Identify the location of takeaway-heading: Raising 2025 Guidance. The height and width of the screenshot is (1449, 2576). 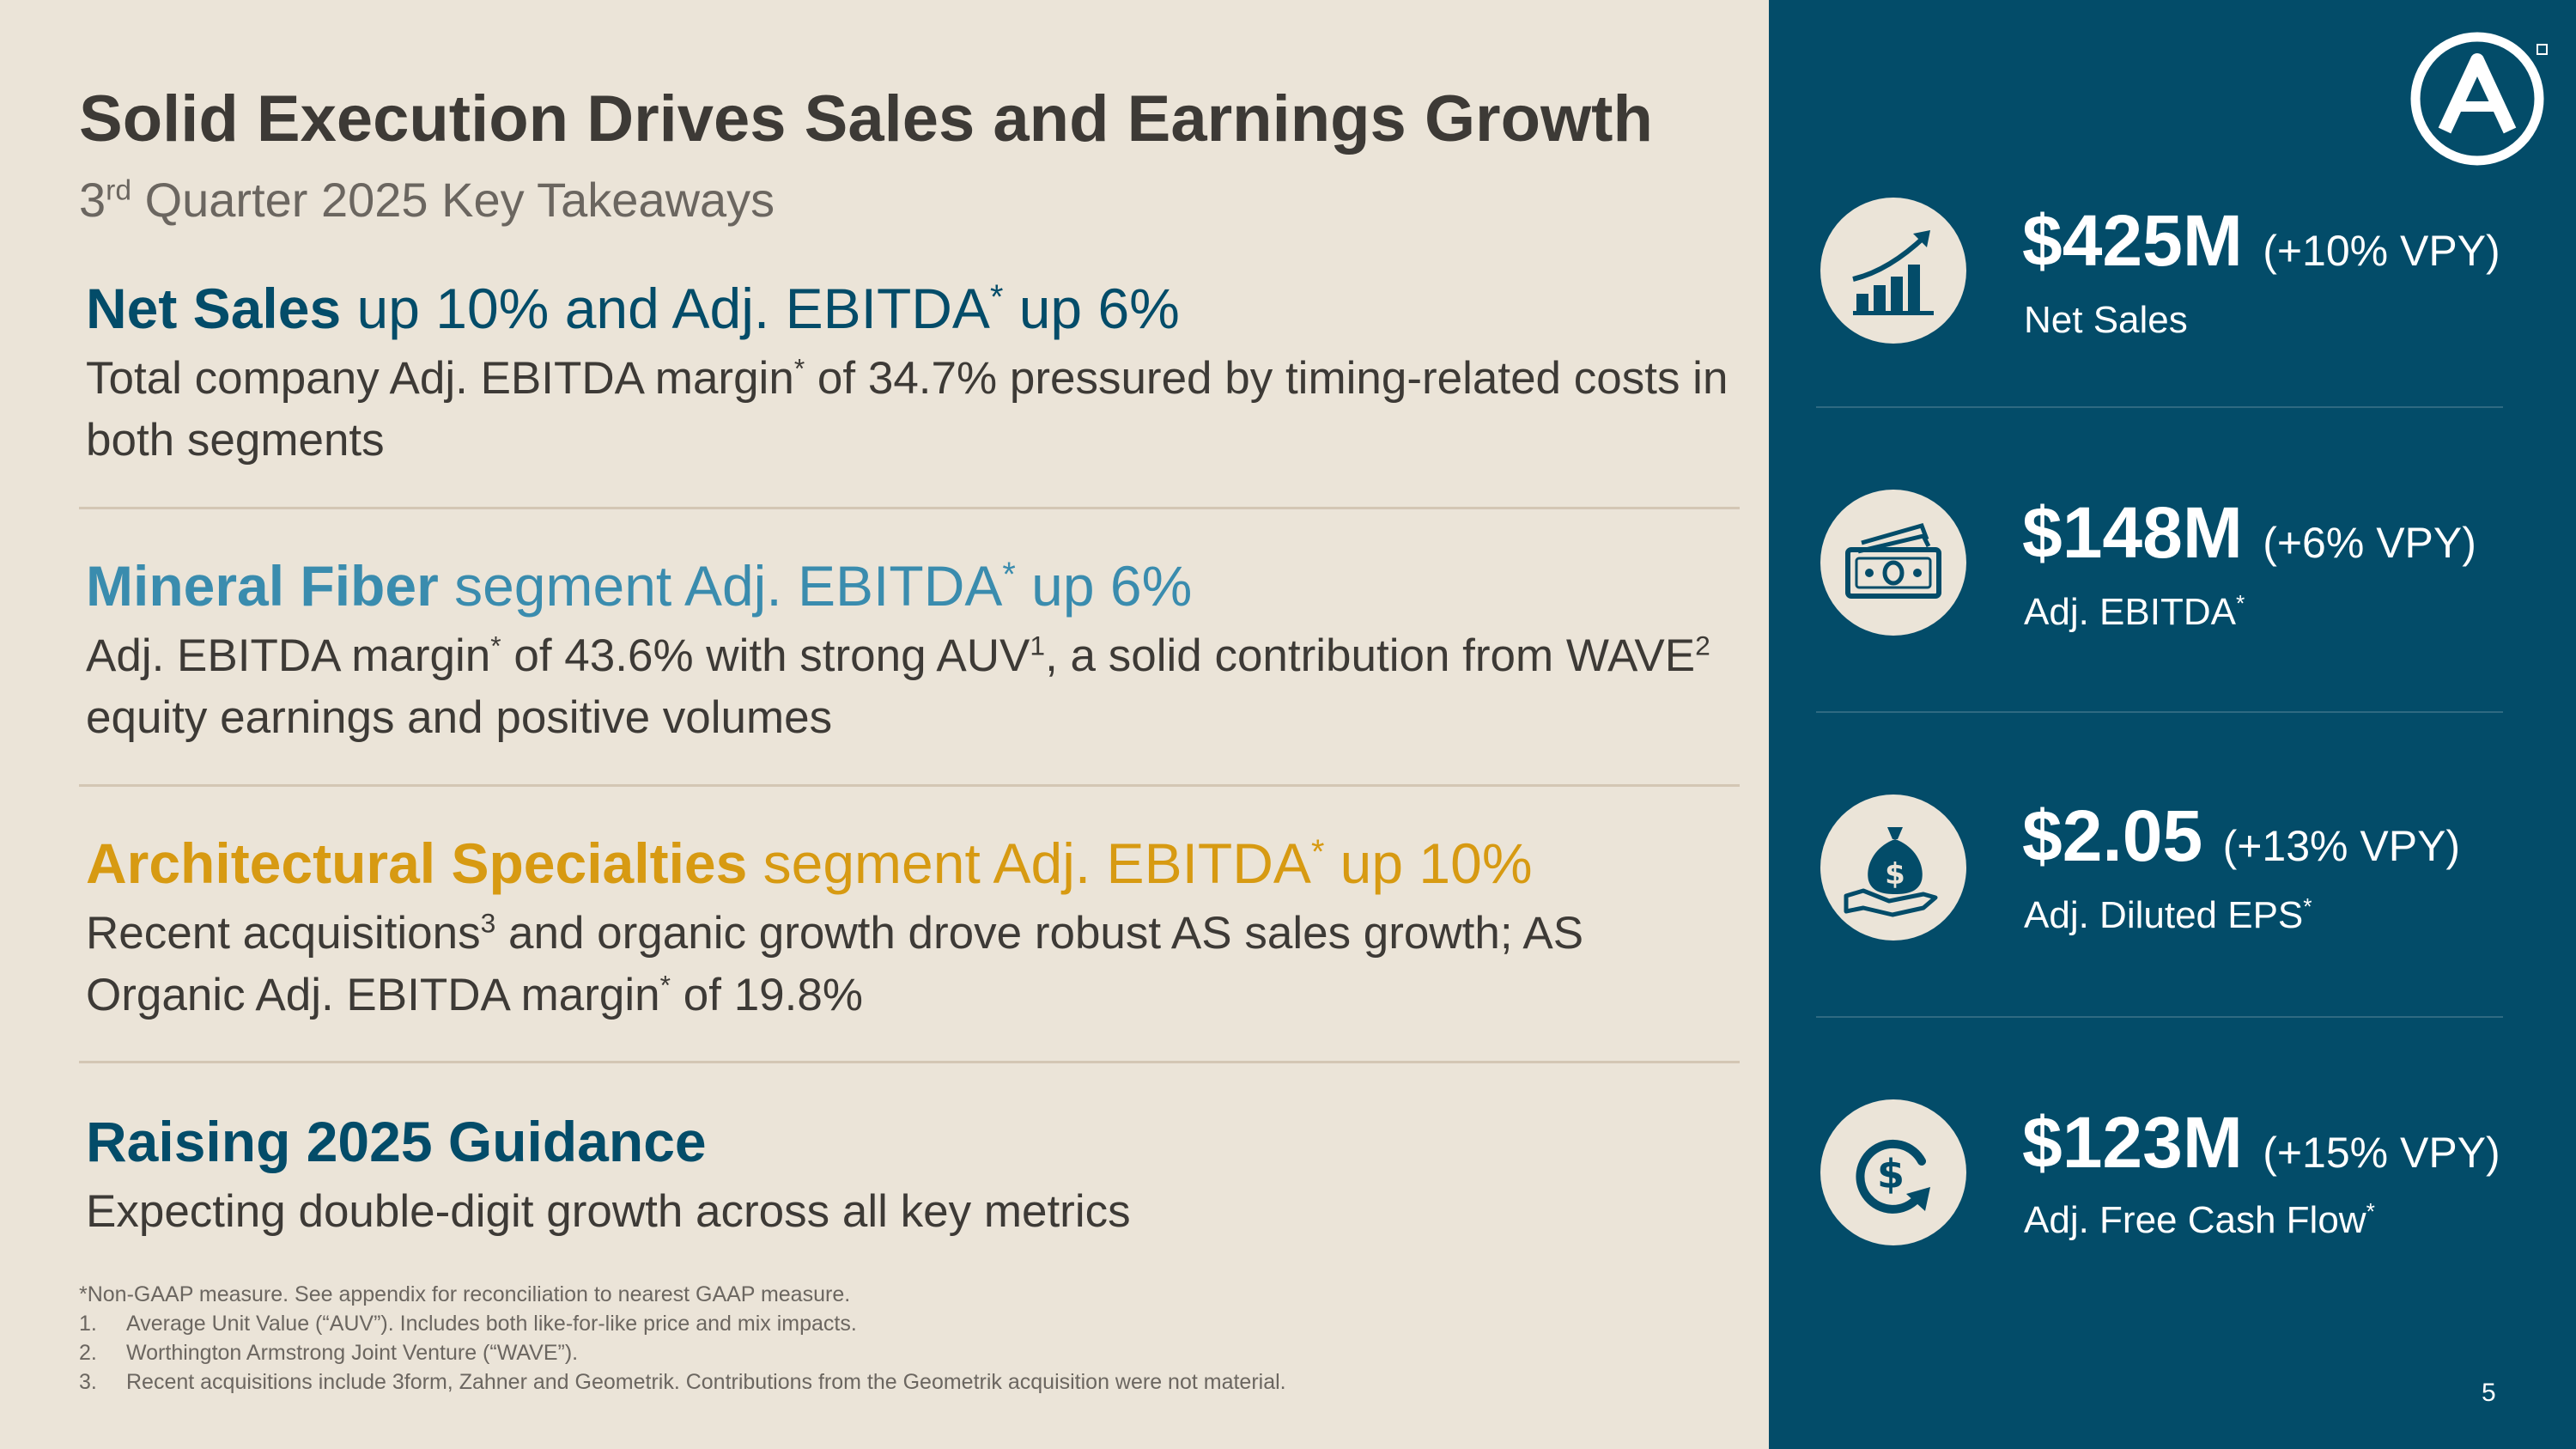
(397, 1141).